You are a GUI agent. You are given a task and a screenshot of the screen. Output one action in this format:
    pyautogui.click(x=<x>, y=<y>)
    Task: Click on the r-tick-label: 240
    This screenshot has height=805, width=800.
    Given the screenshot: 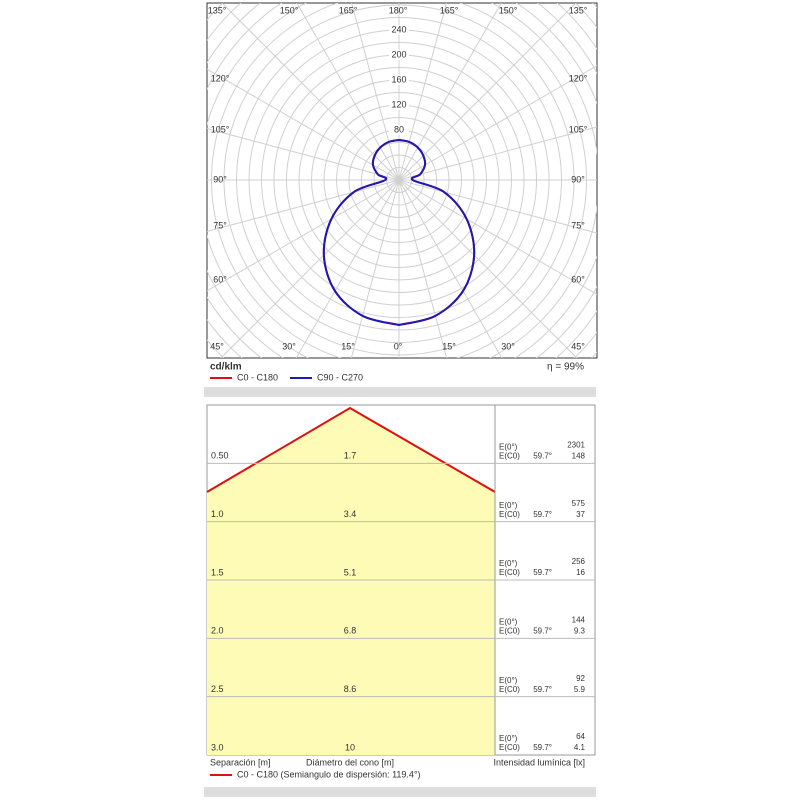 What is the action you would take?
    pyautogui.click(x=398, y=29)
    